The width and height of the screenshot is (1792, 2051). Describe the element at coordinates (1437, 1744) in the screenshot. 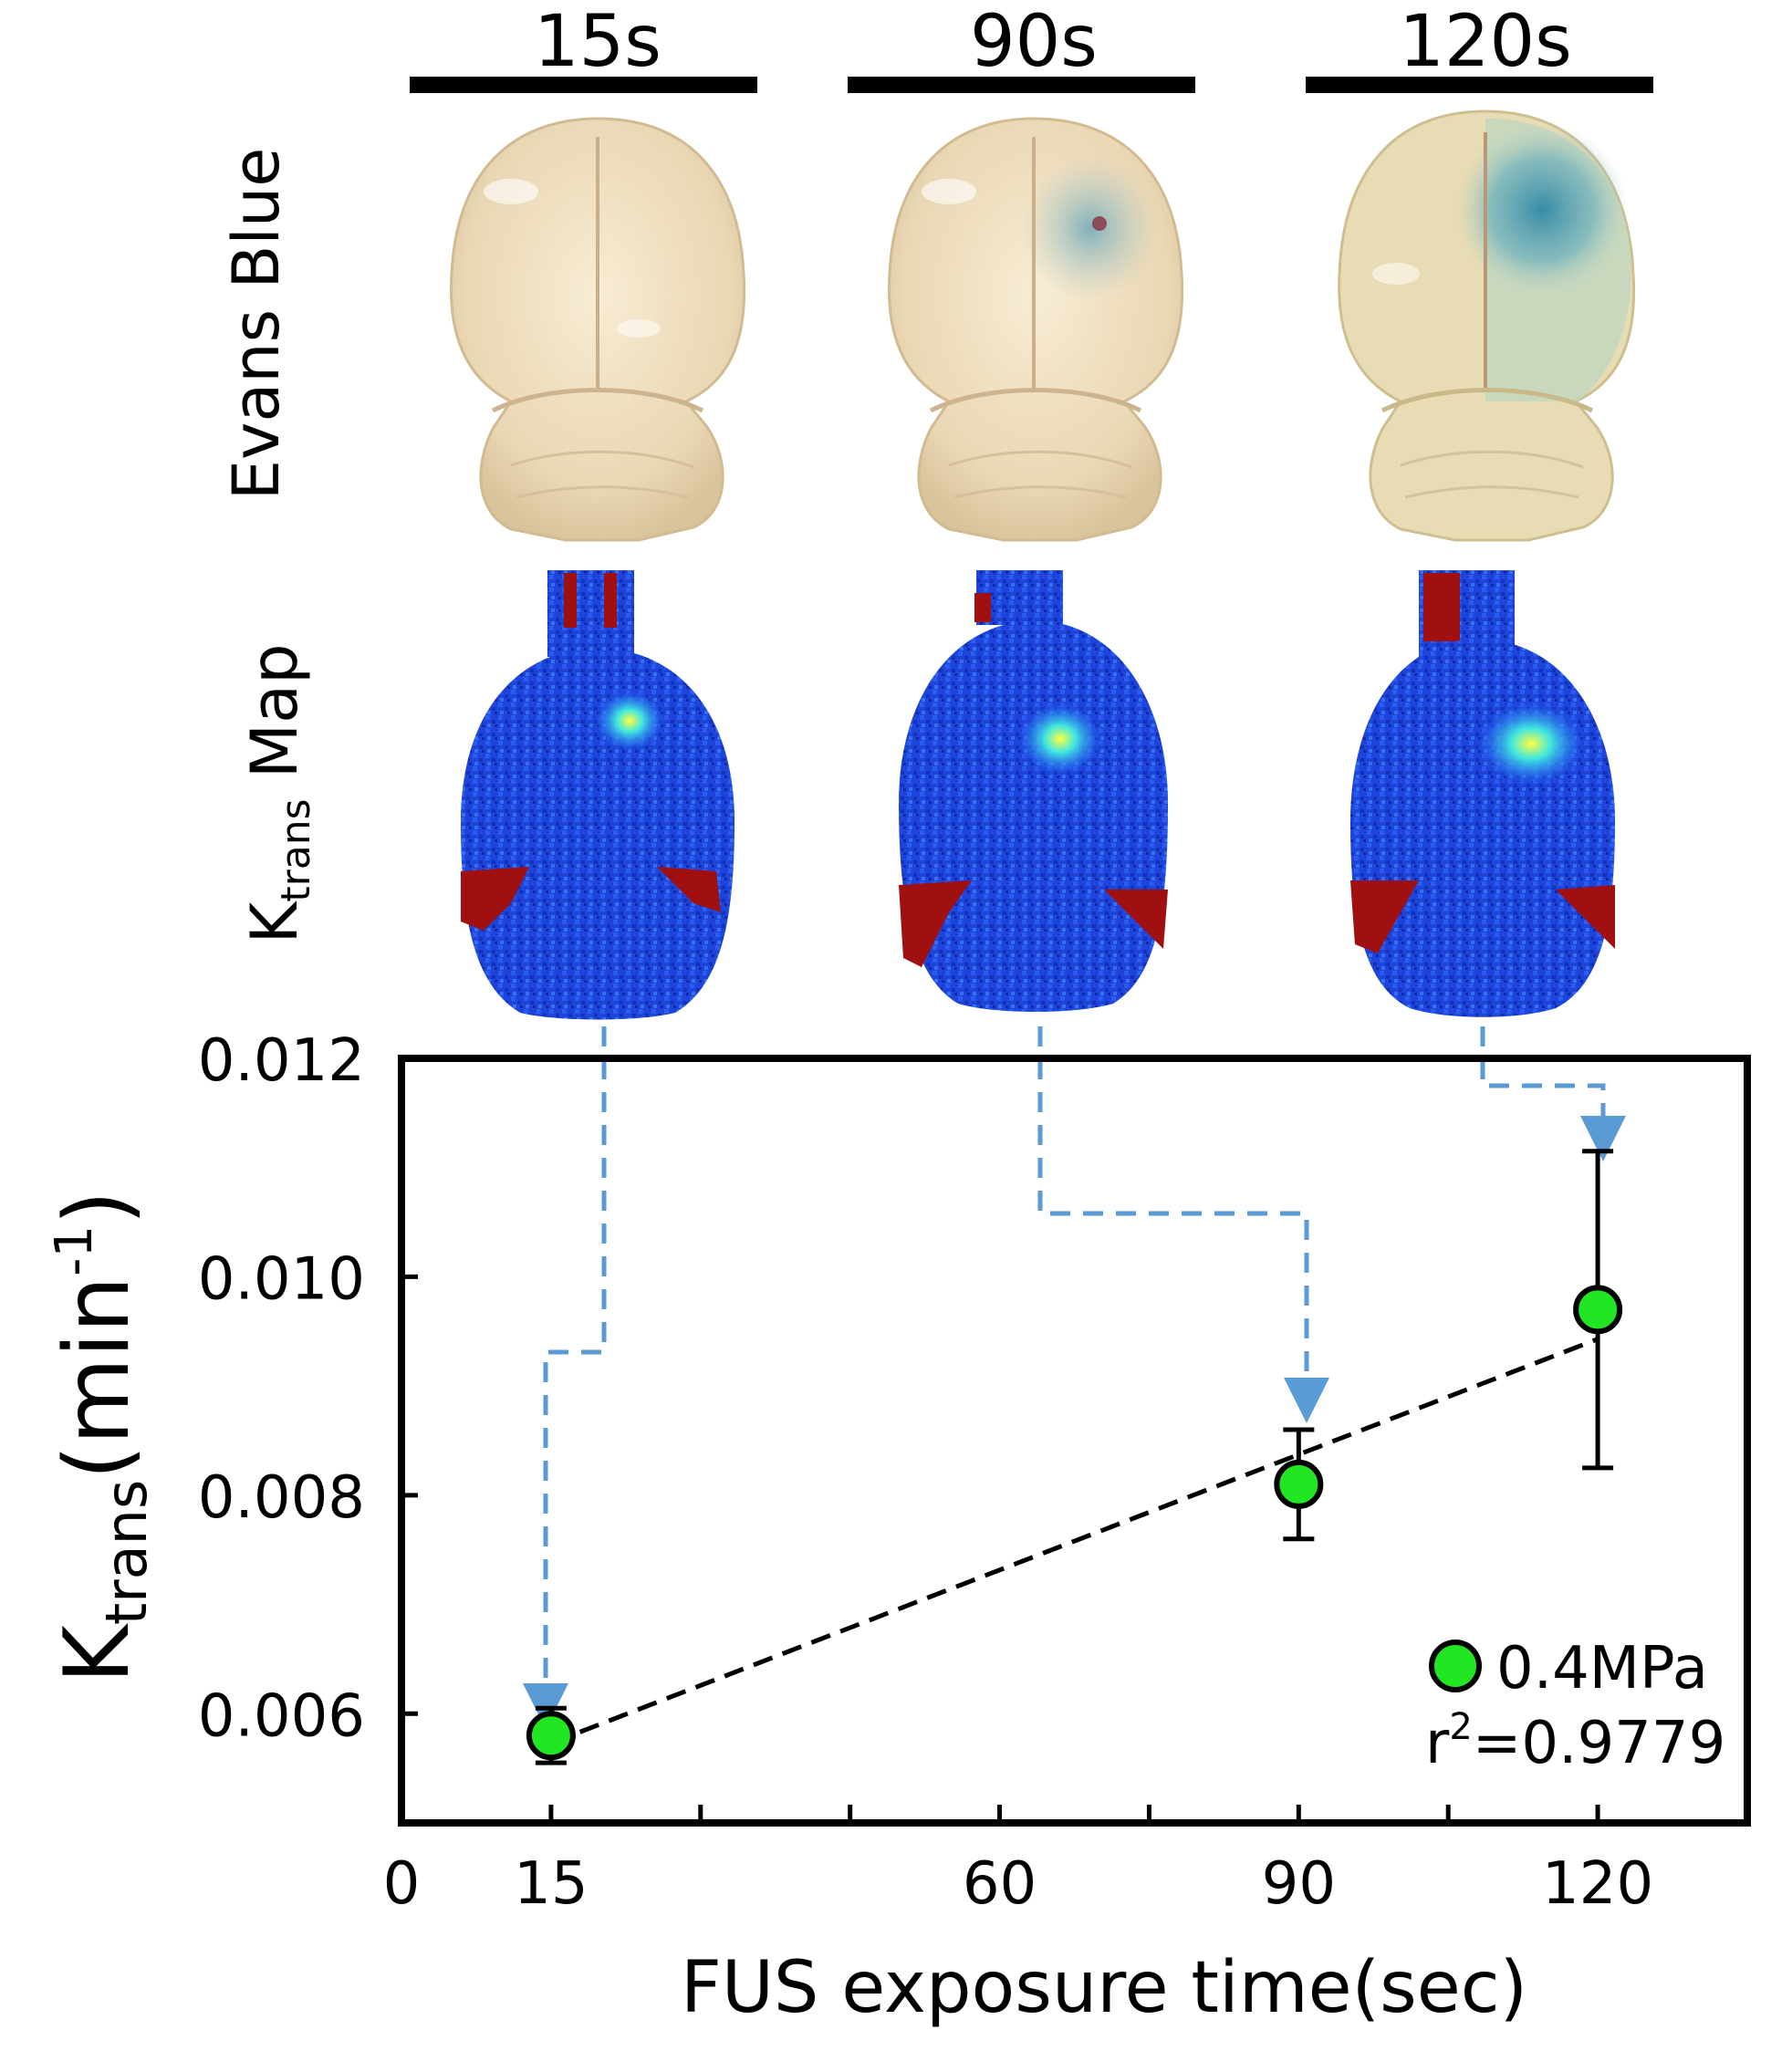

I see `r-squared-main: r` at that location.